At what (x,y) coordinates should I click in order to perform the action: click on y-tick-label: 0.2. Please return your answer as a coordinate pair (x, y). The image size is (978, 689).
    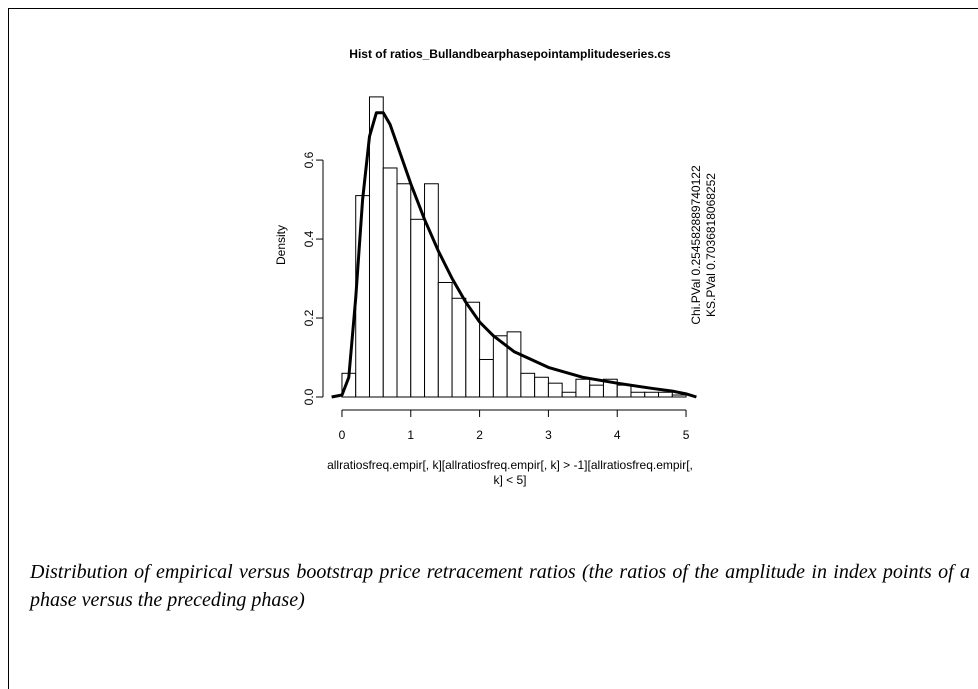
    Looking at the image, I should click on (309, 317).